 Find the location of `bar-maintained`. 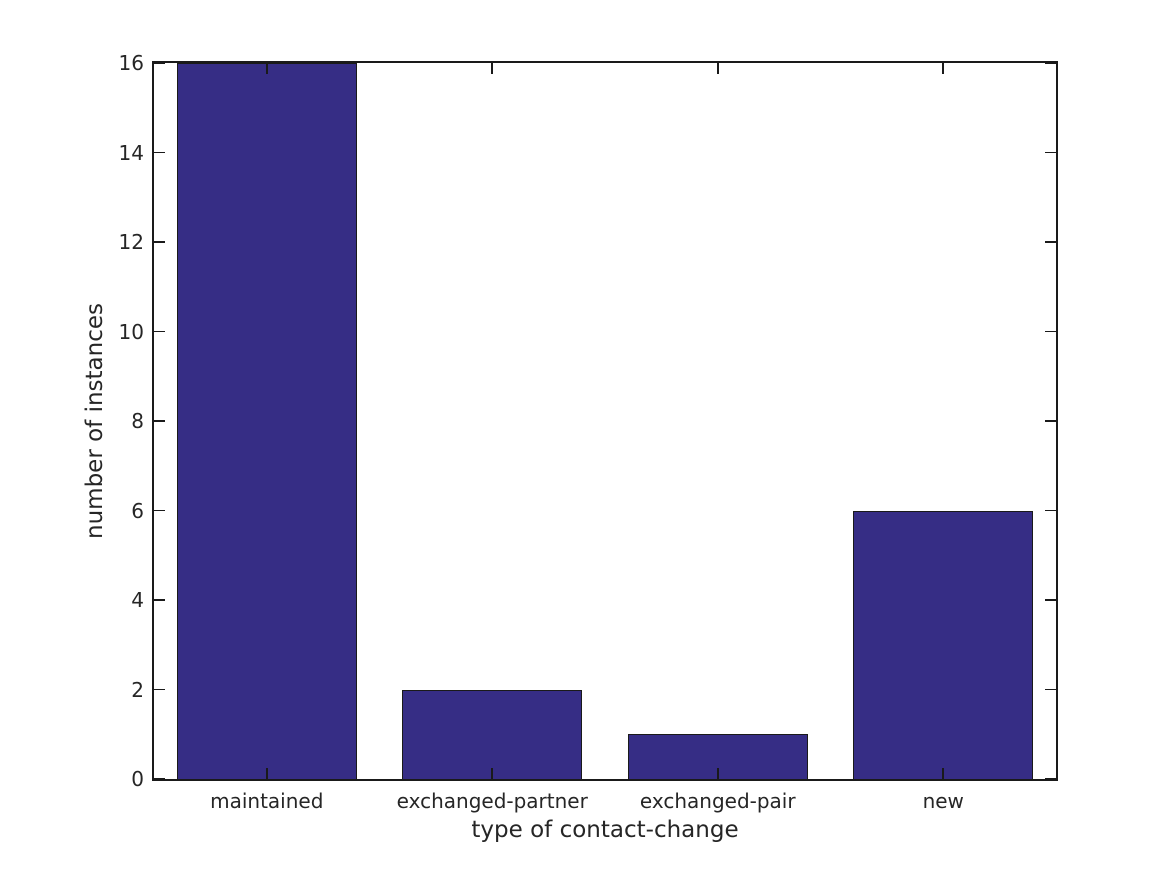

bar-maintained is located at coordinates (266, 421).